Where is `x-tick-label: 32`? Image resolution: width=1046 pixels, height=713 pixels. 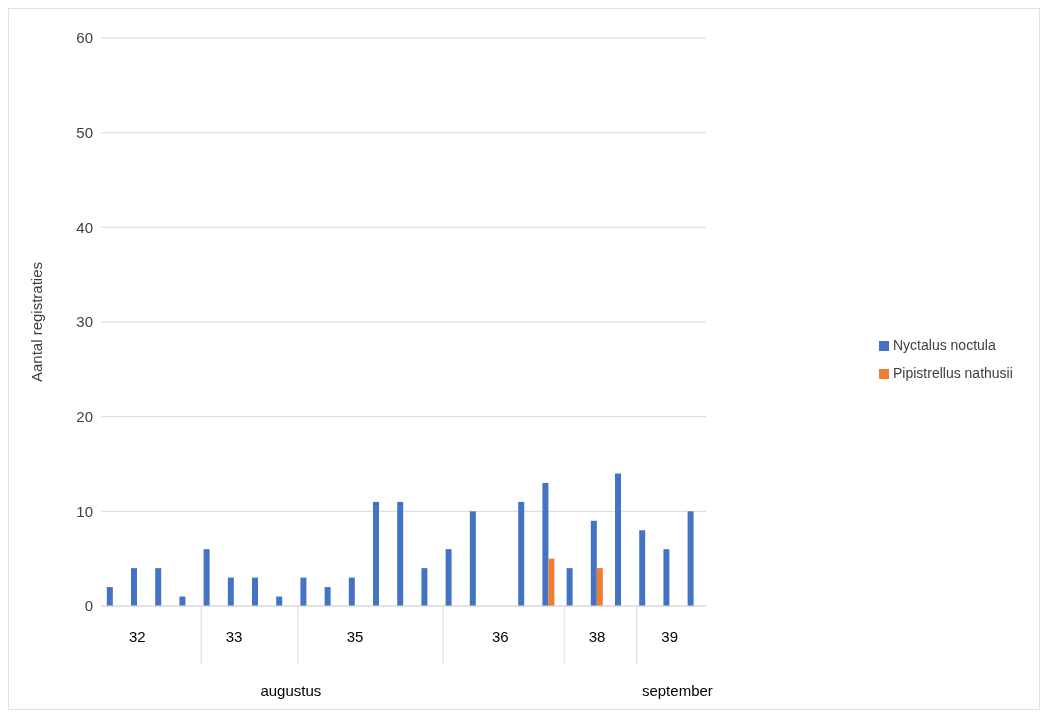
x-tick-label: 32 is located at coordinates (137, 636).